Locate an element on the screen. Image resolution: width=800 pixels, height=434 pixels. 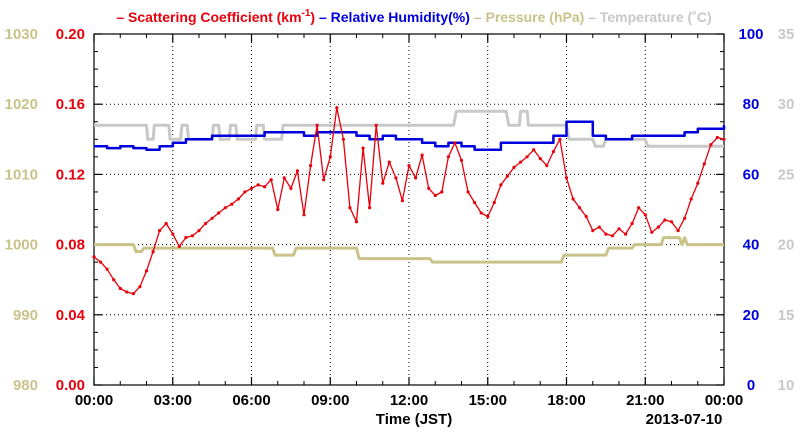
legend-entry-2: – Pressure (hPa) is located at coordinates (527, 17).